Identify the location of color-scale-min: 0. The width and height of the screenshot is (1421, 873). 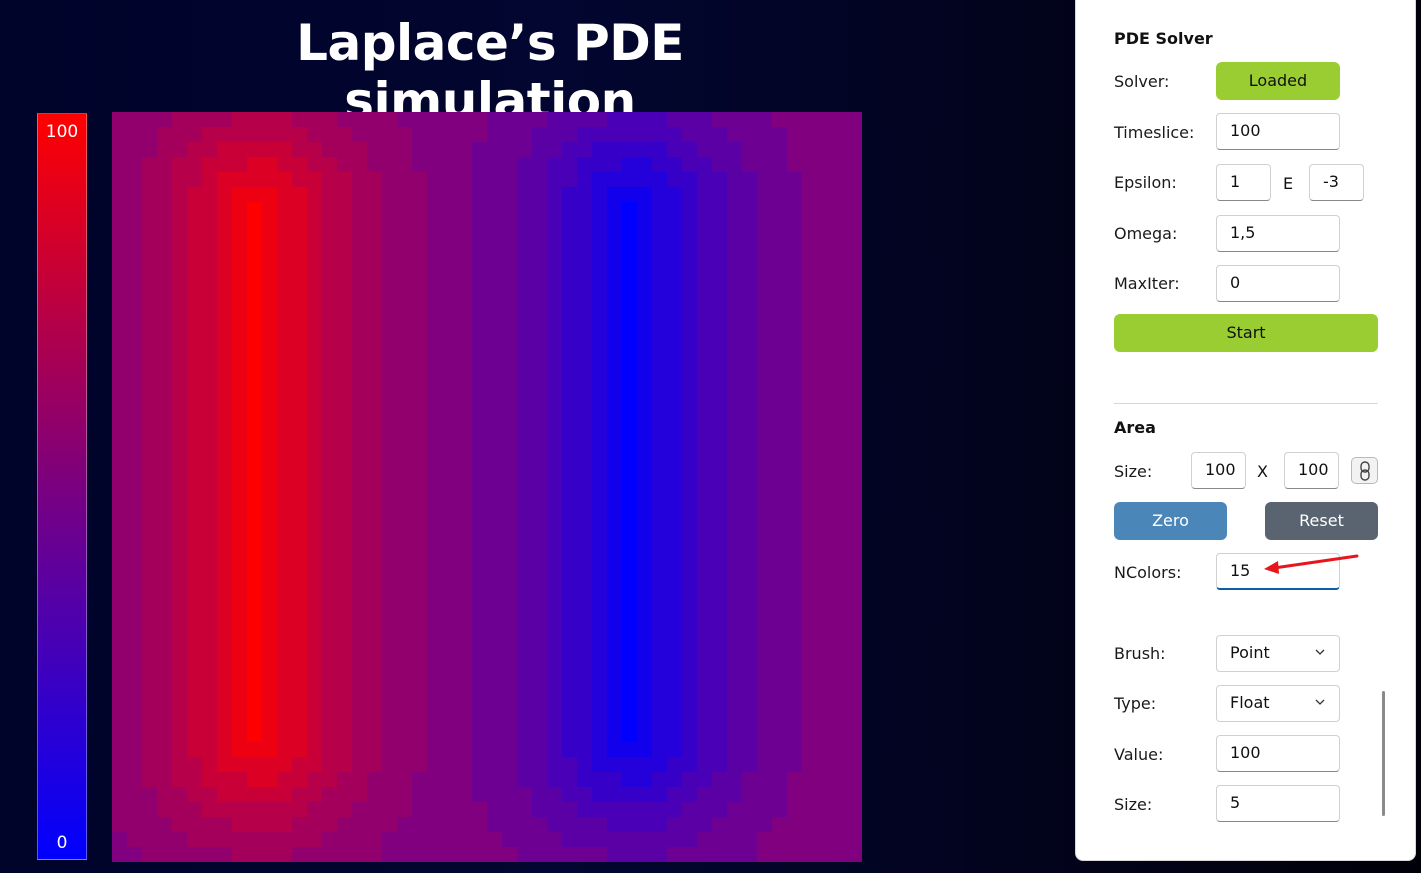
(62, 843).